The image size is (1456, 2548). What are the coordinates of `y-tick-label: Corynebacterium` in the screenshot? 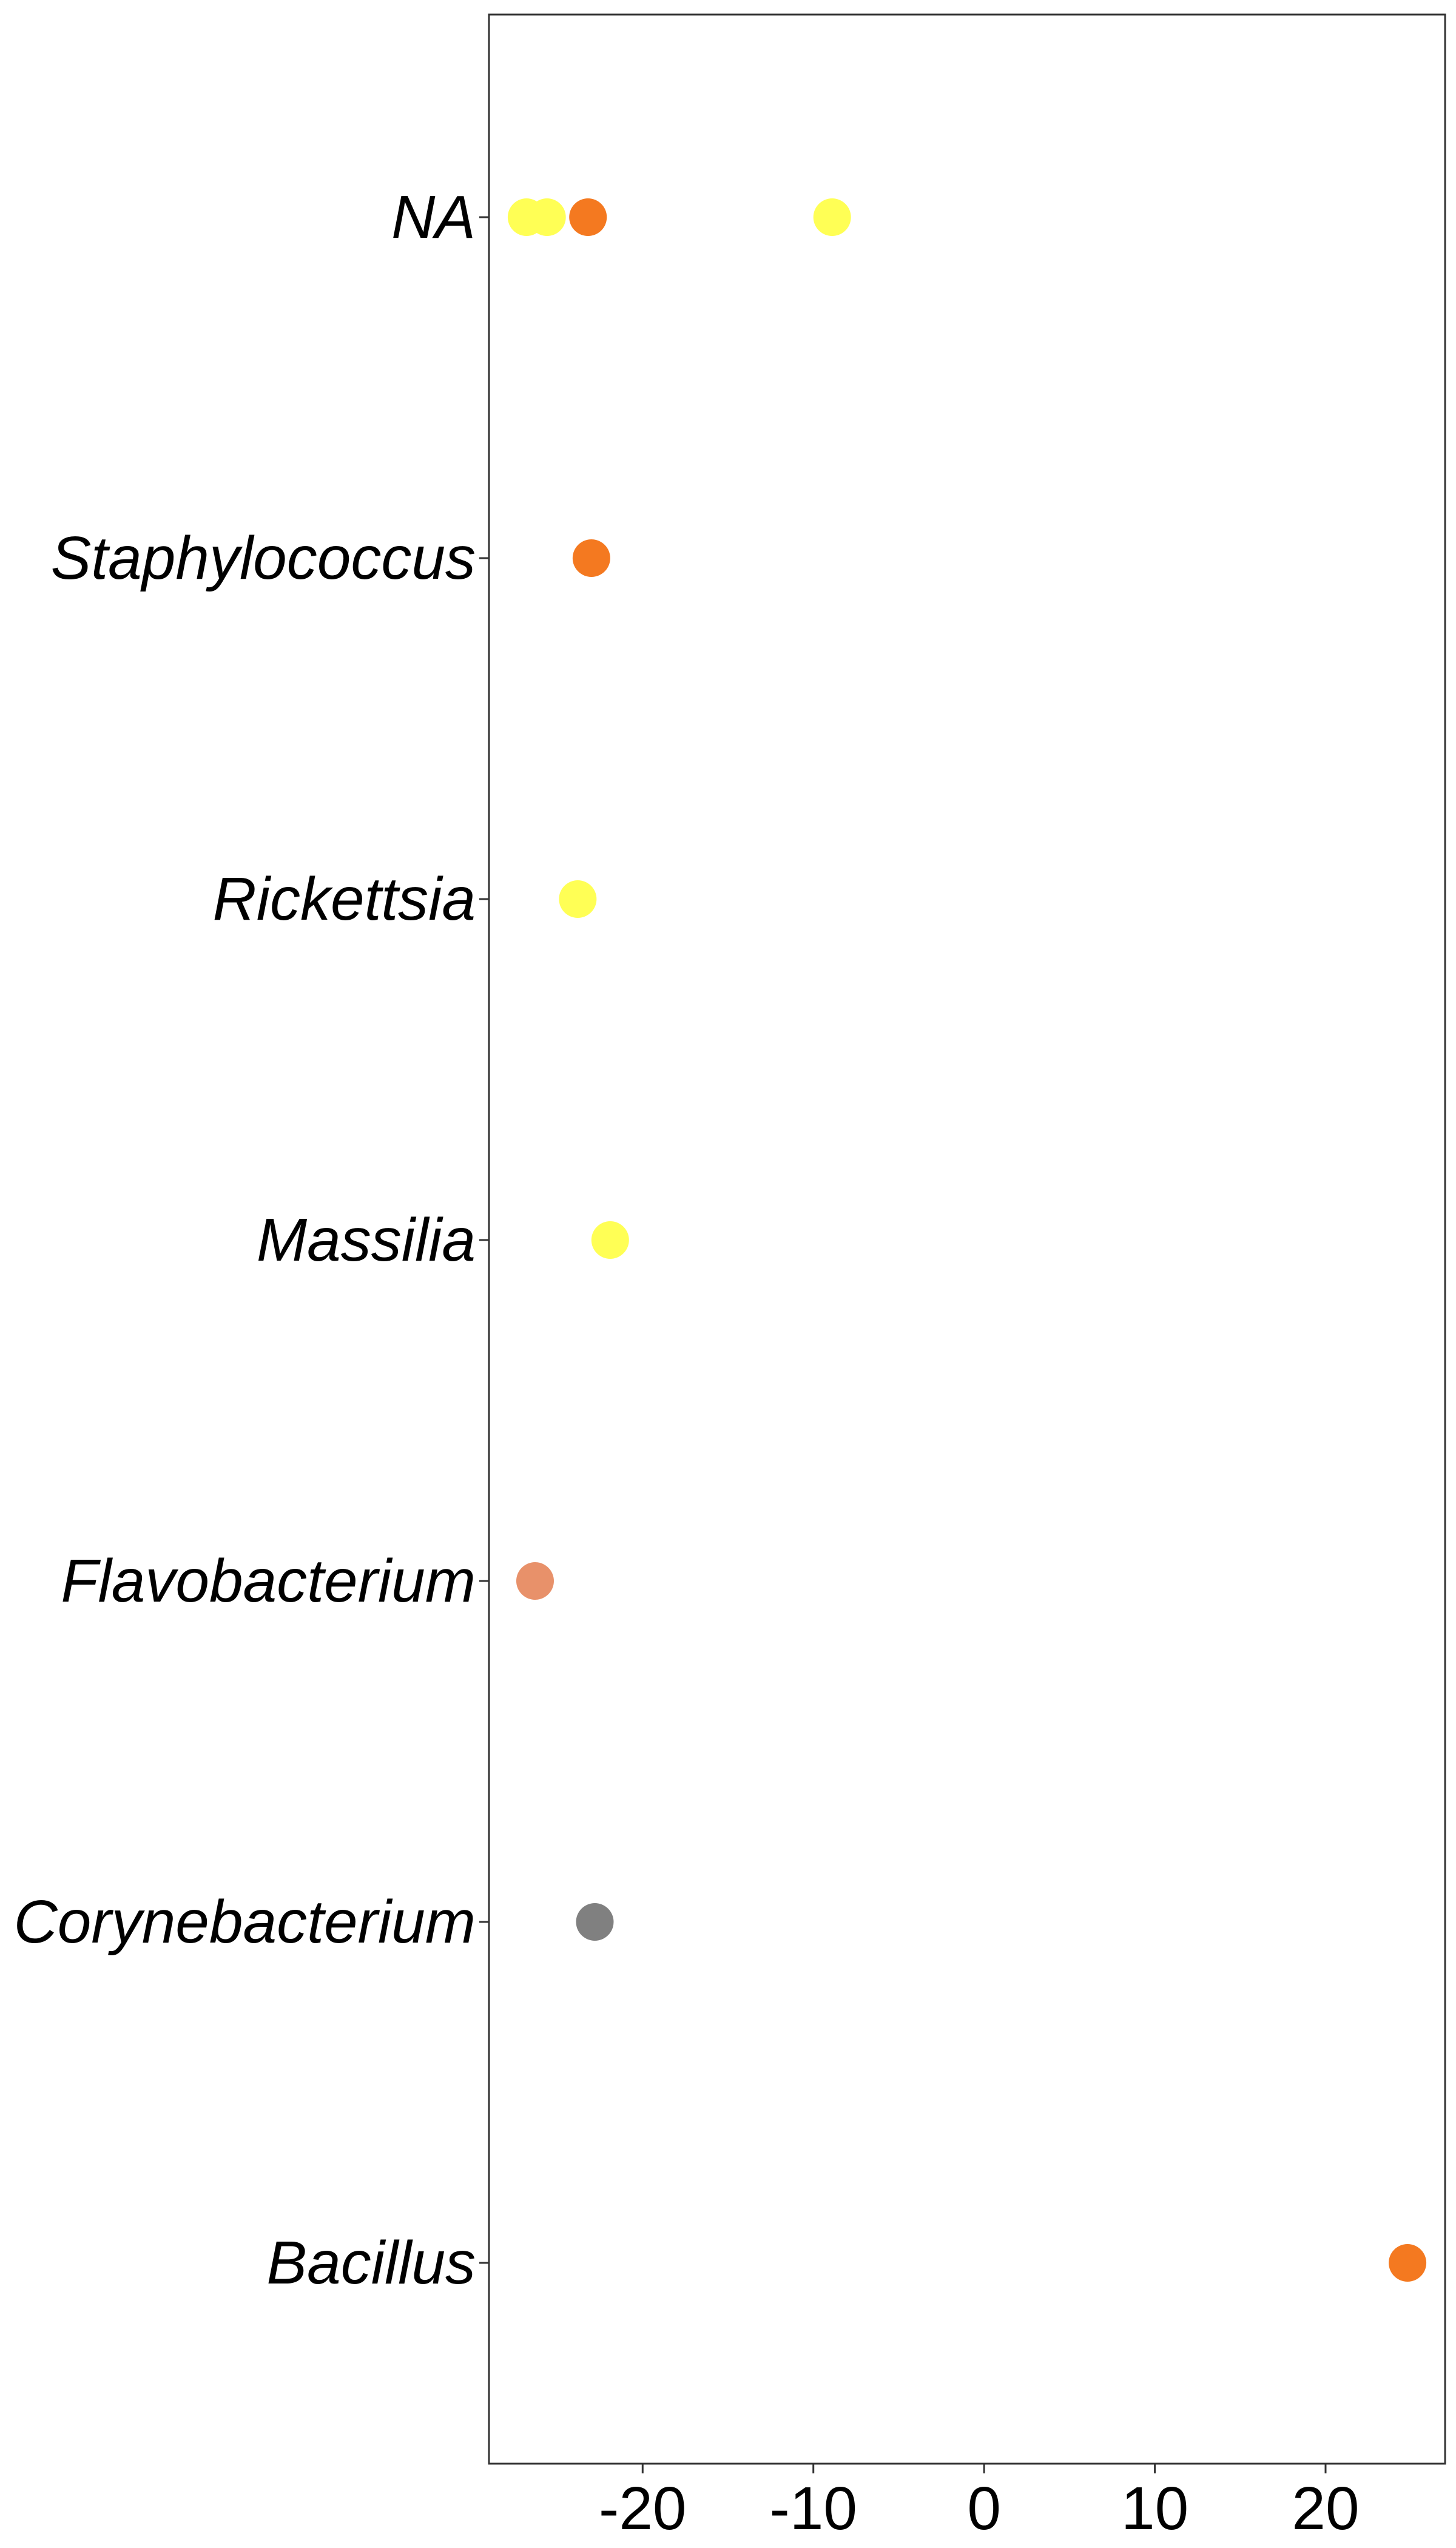 It's located at (245, 1922).